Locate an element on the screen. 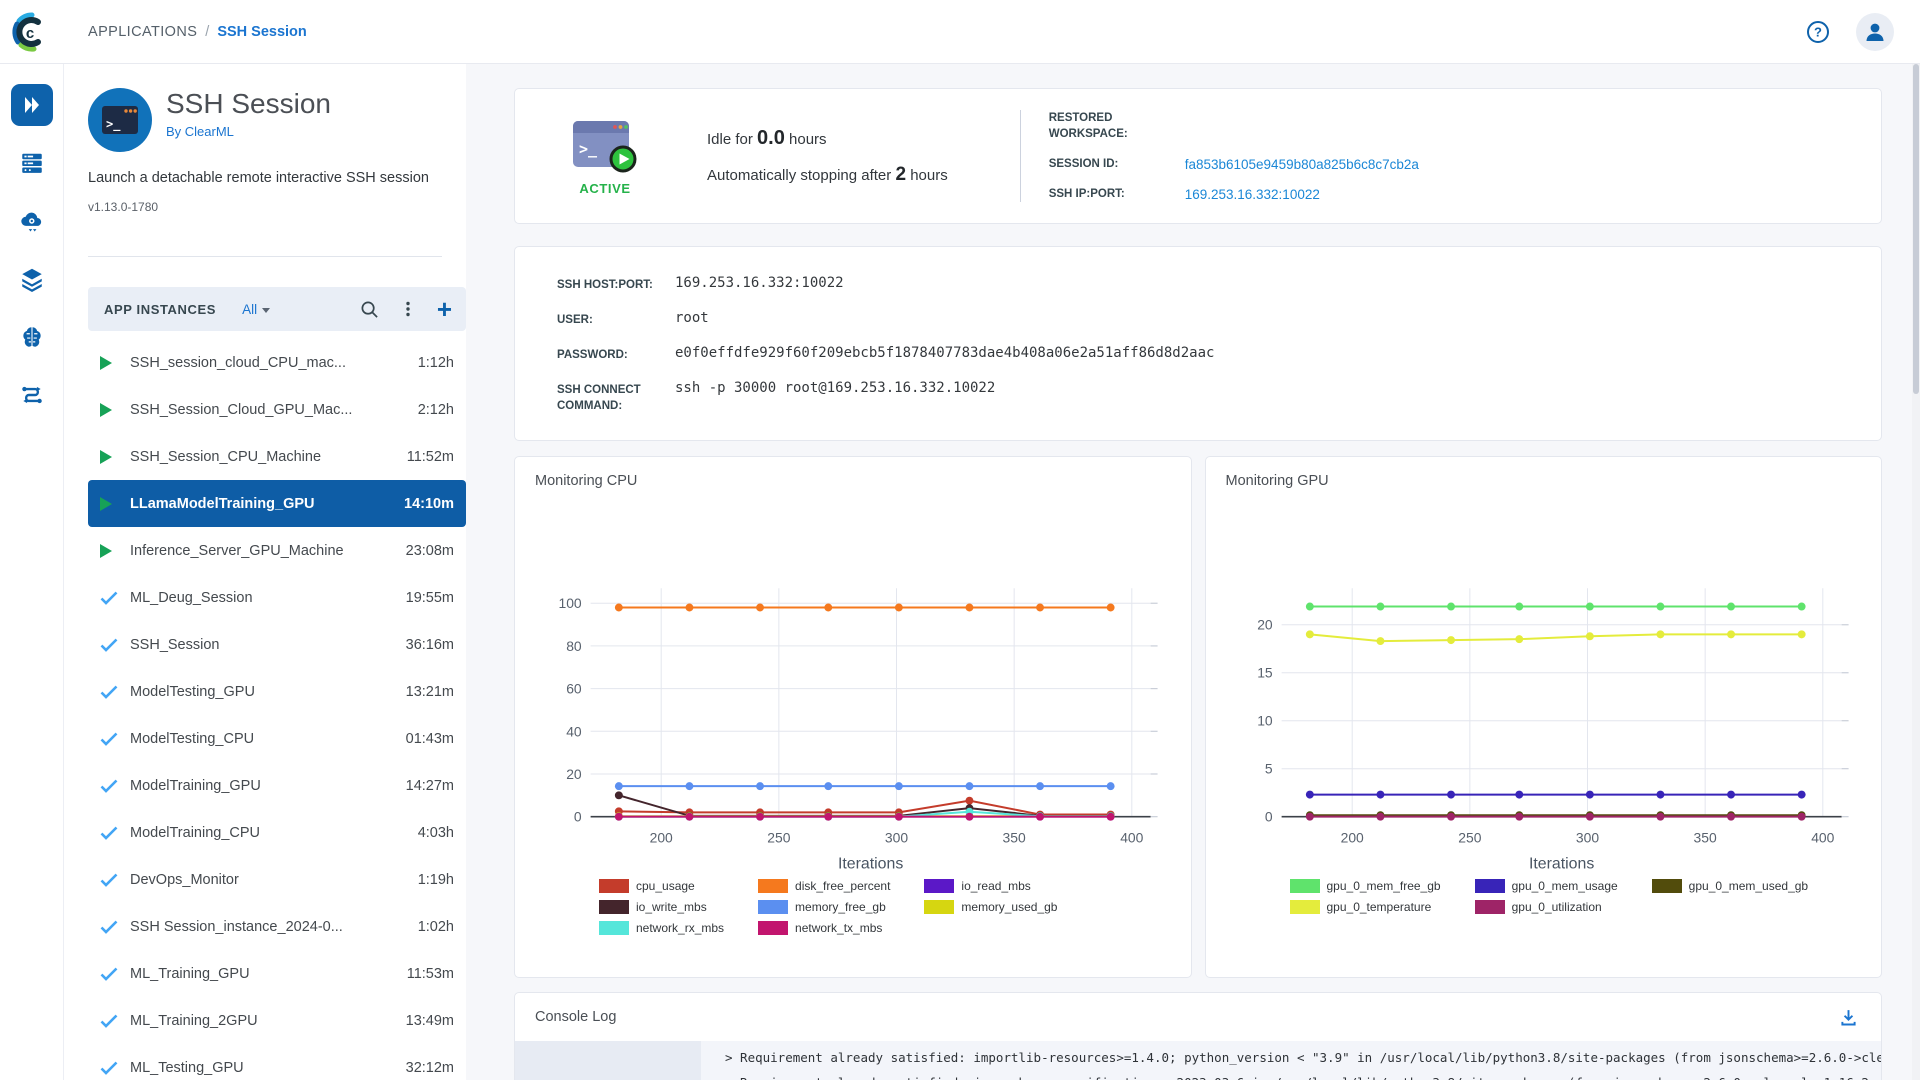  gpu-chart-title: Monitoring GPU is located at coordinates (1277, 481).